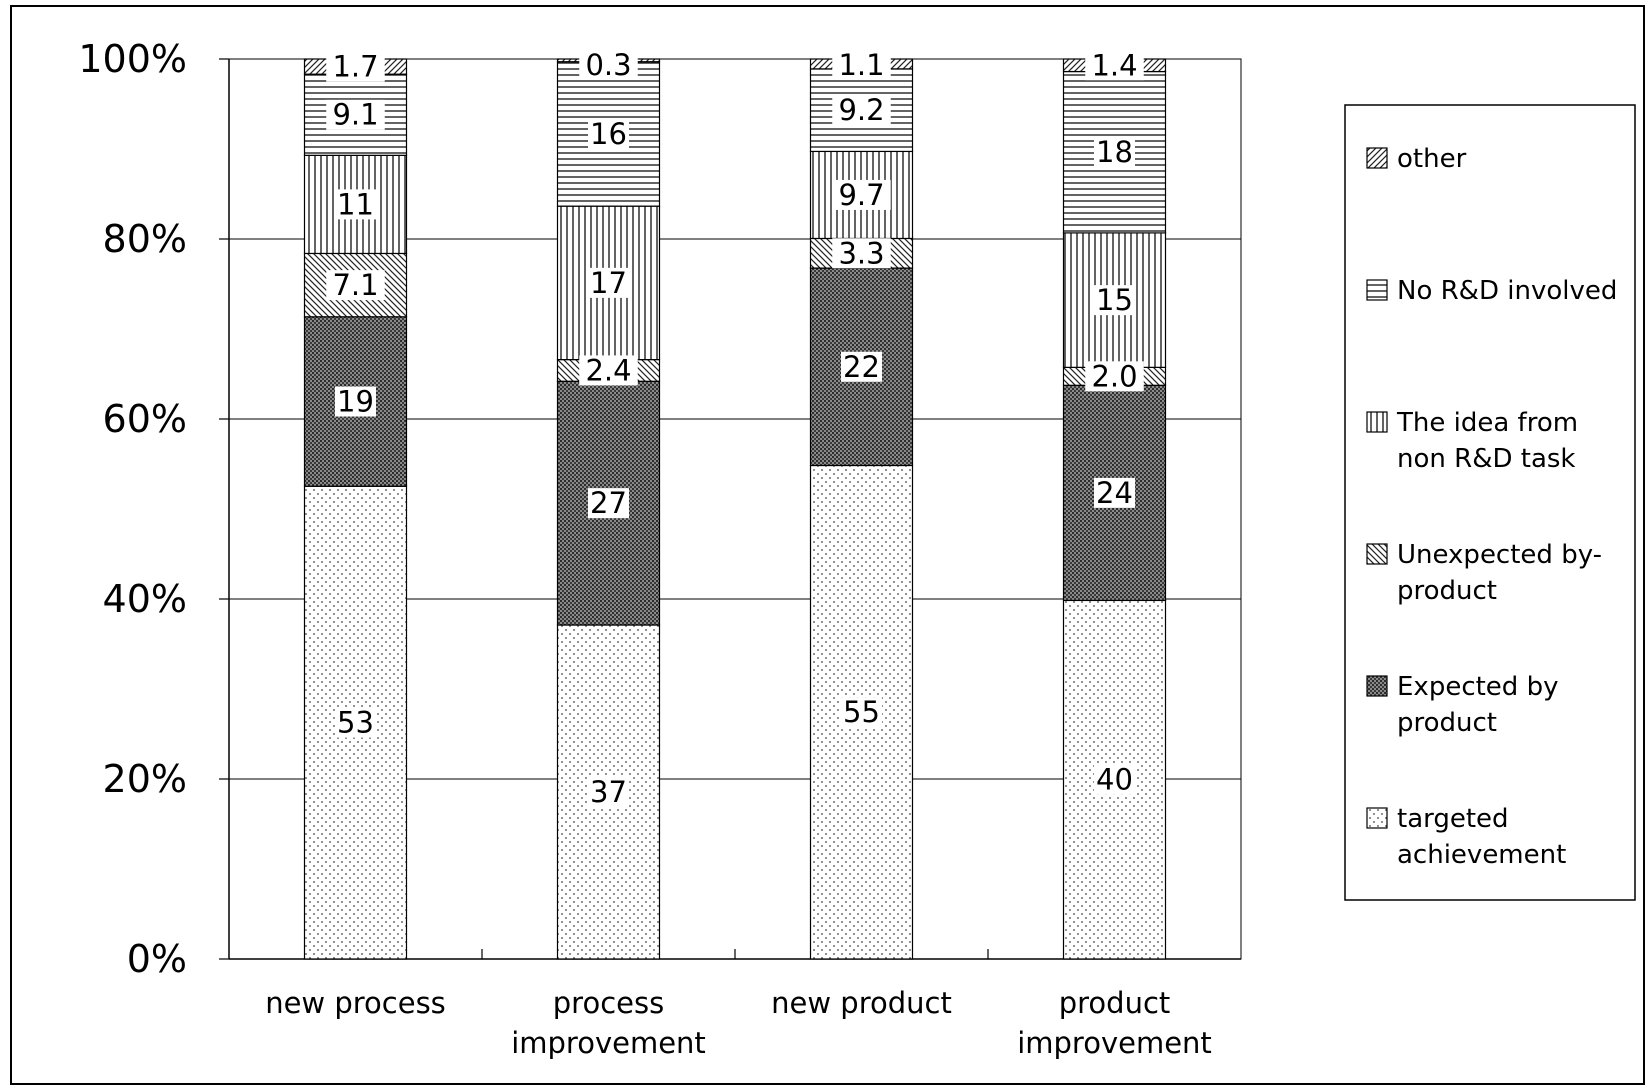 Image resolution: width=1652 pixels, height=1085 pixels. I want to click on data-label: 1.4, so click(1114, 65).